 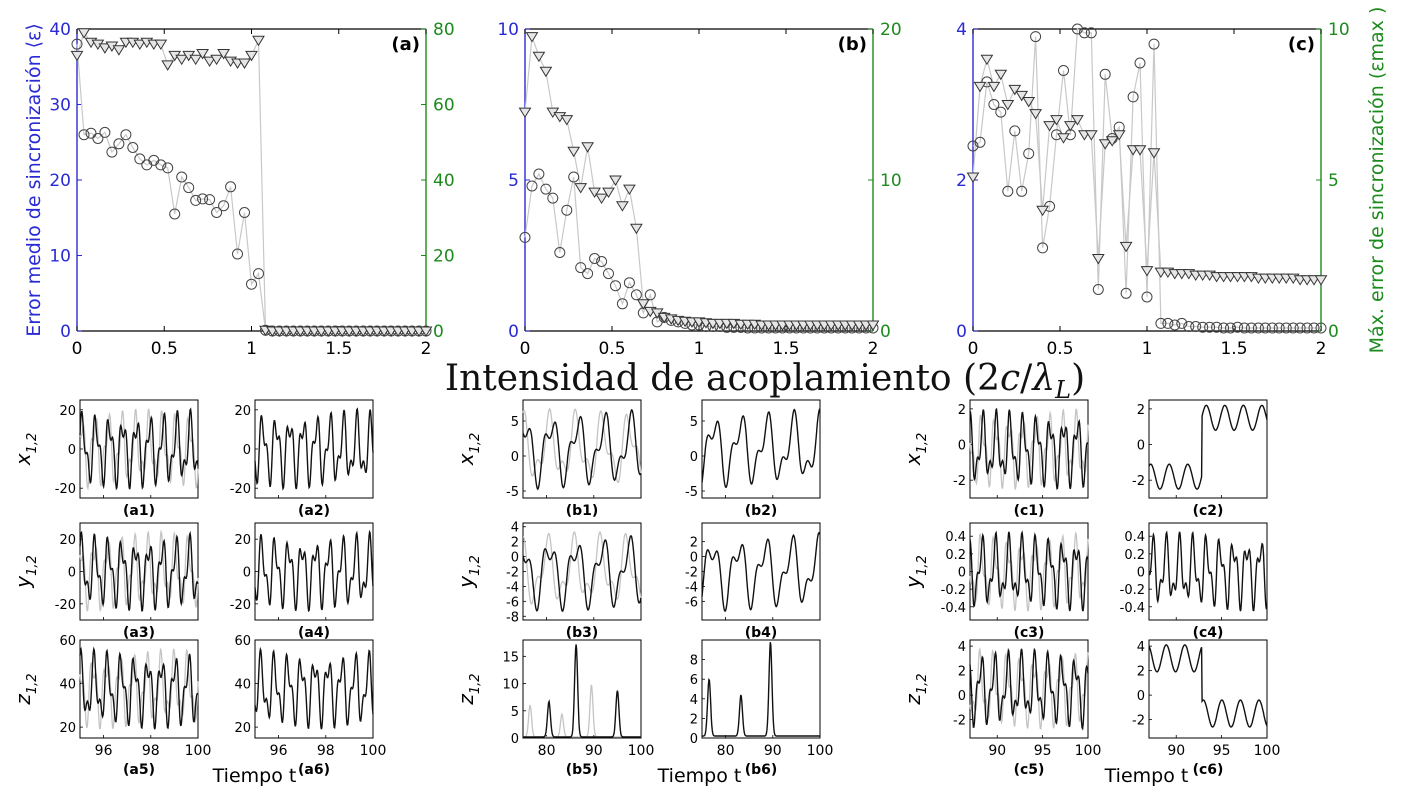 I want to click on y-tick-label: 40, so click(x=242, y=685).